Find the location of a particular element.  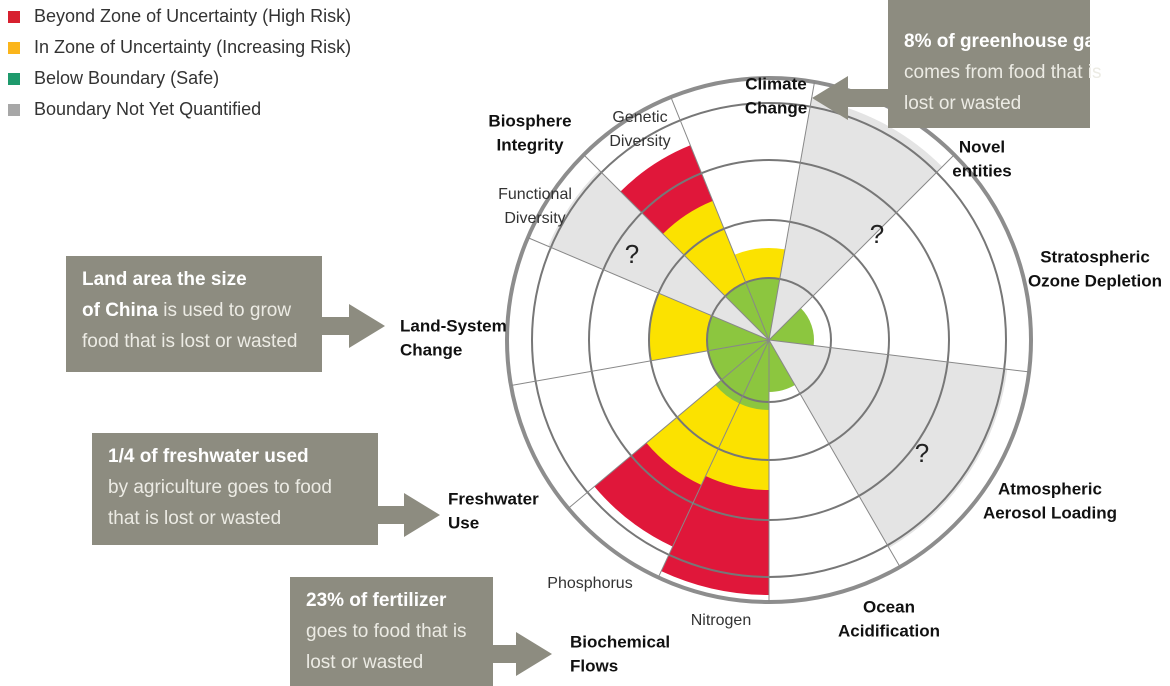

boundary-label: Aerosol Loading is located at coordinates (1050, 512).